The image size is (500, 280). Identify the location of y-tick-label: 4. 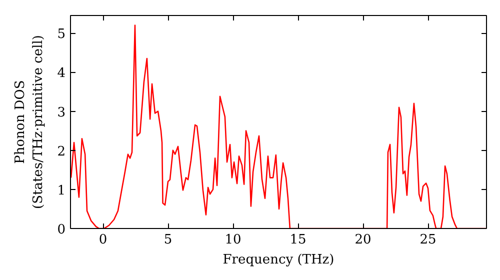
(61, 74).